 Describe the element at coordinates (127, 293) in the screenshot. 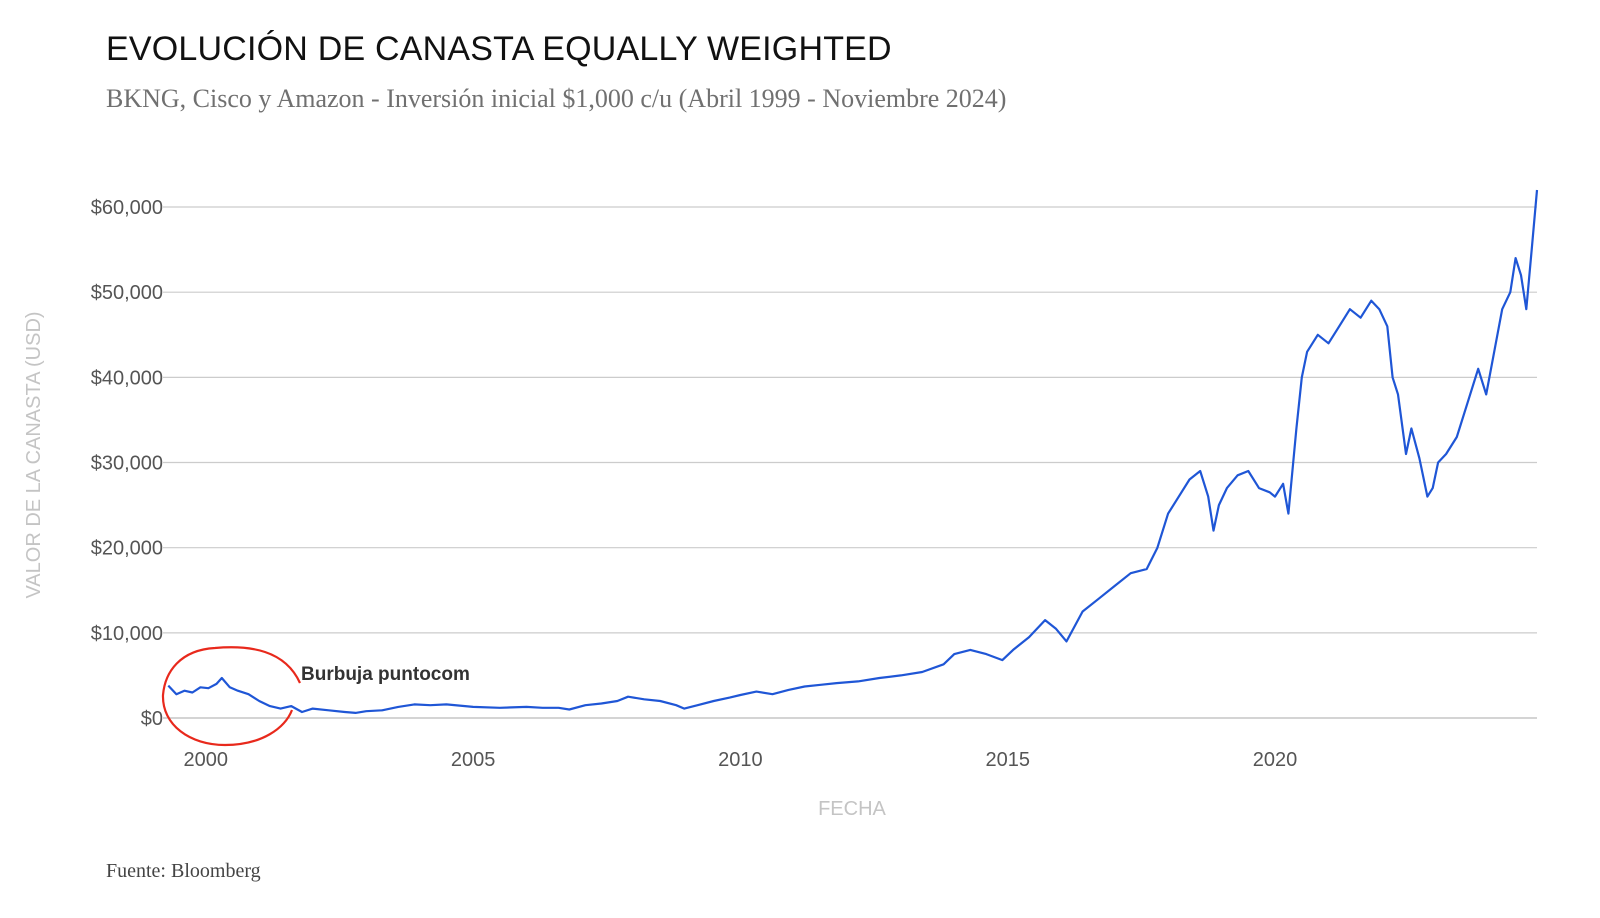

I see `y-tick-label: $50,000` at that location.